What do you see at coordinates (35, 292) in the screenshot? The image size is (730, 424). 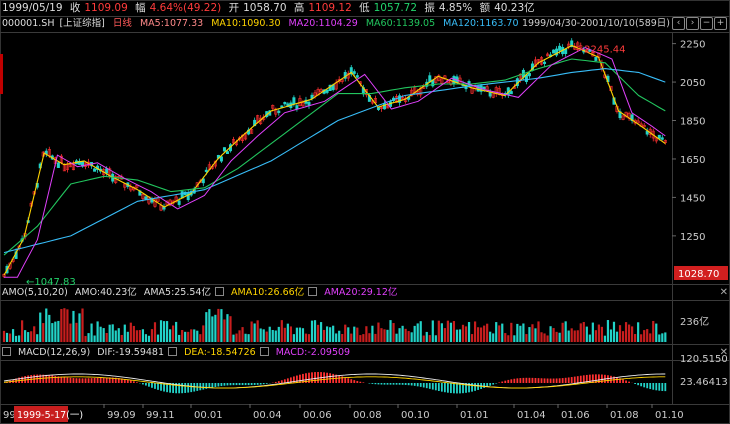 I see `amo-title: AMO(5,10,20)` at bounding box center [35, 292].